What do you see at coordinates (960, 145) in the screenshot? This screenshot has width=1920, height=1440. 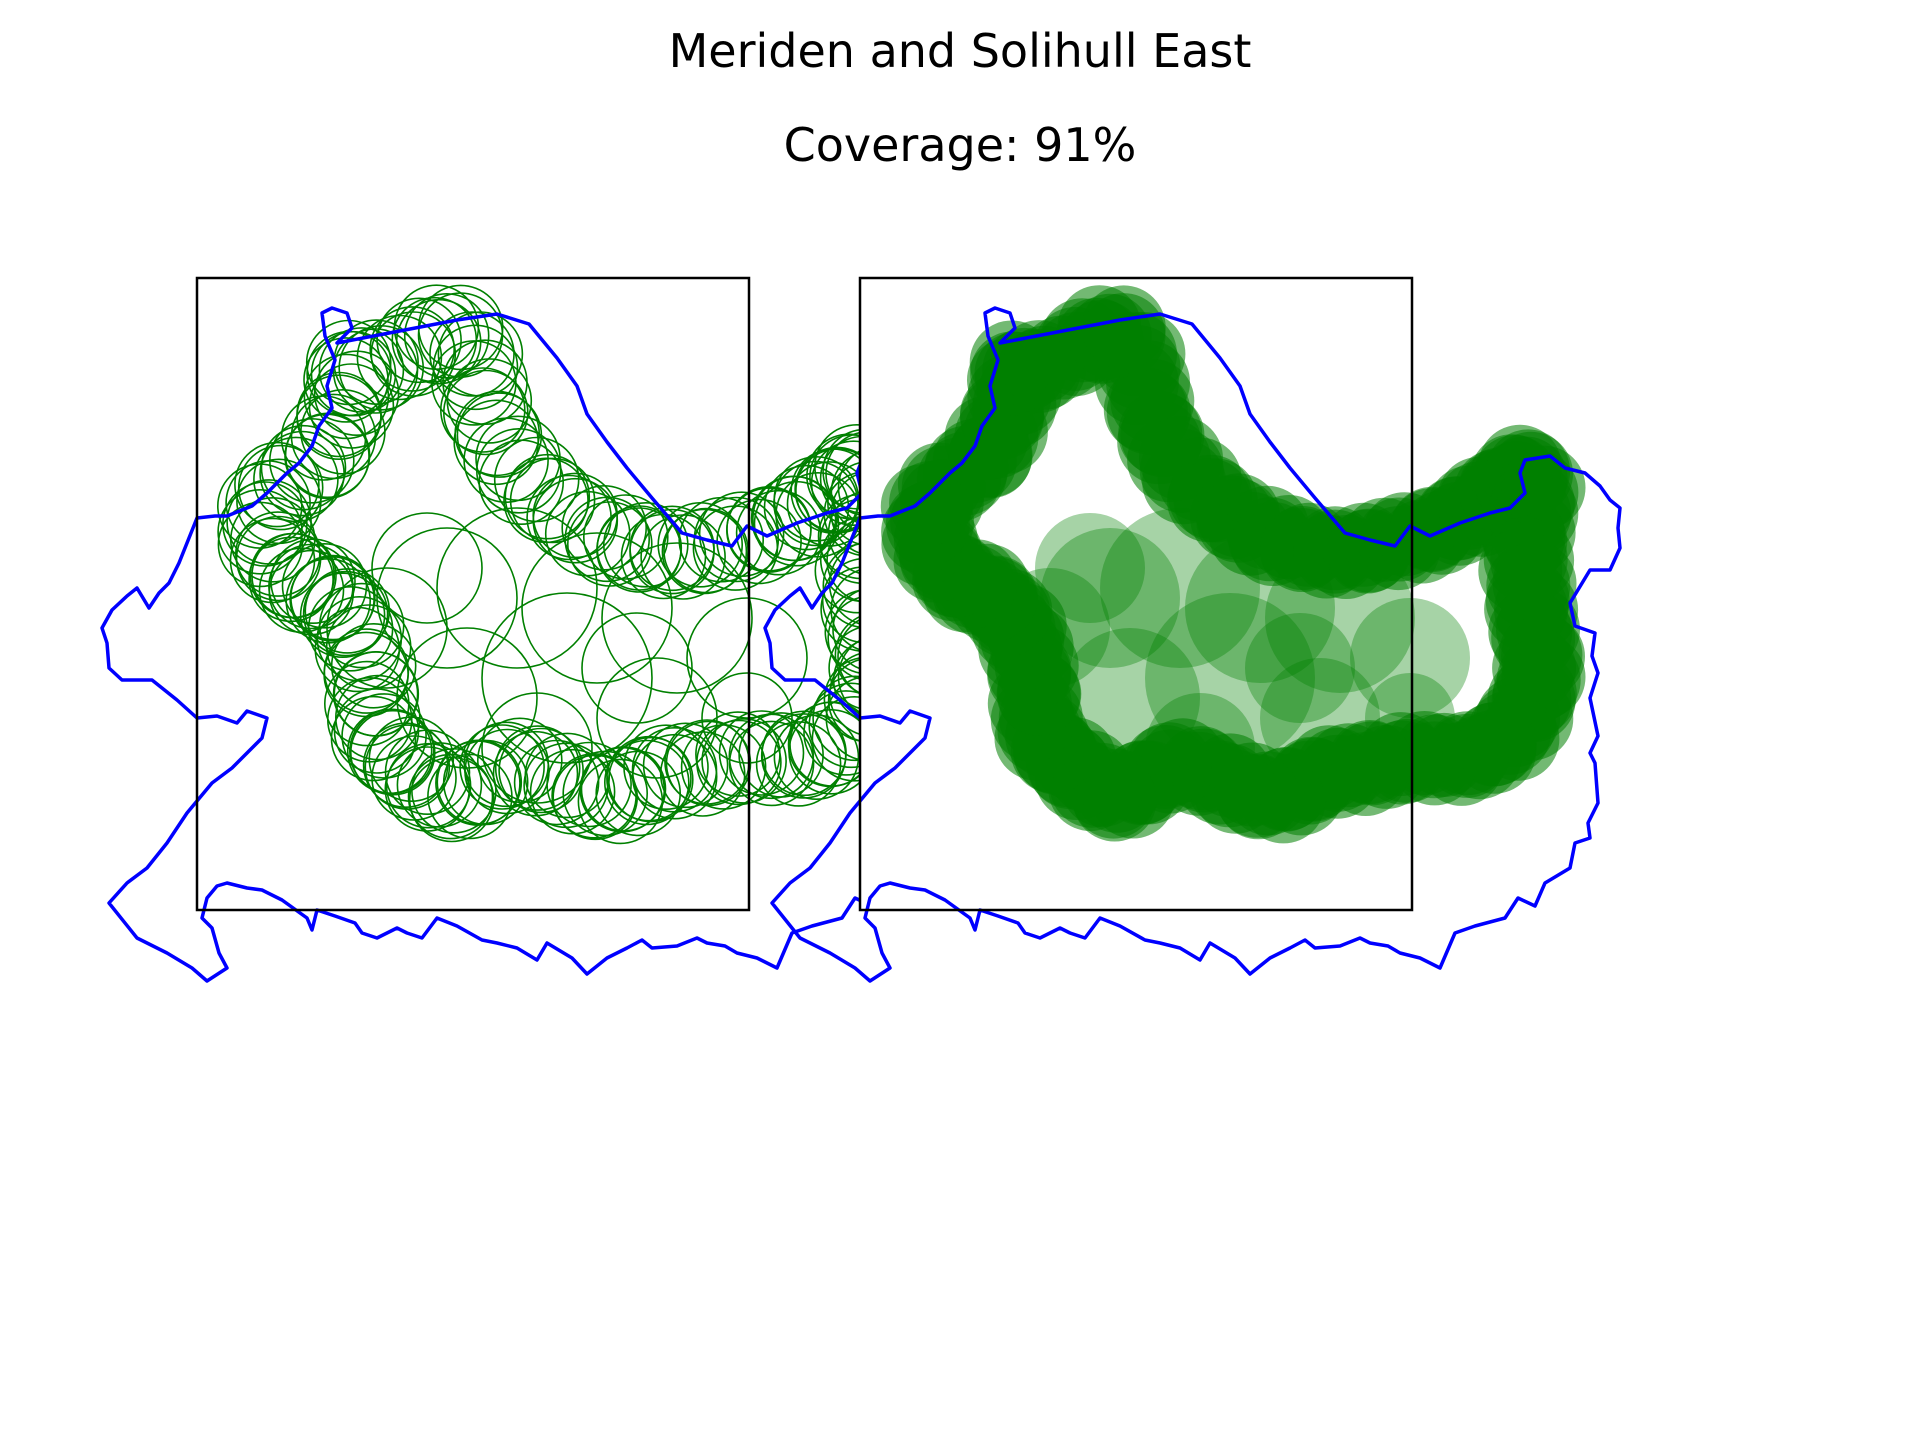 I see `coverage-label: Coverage: 91%` at bounding box center [960, 145].